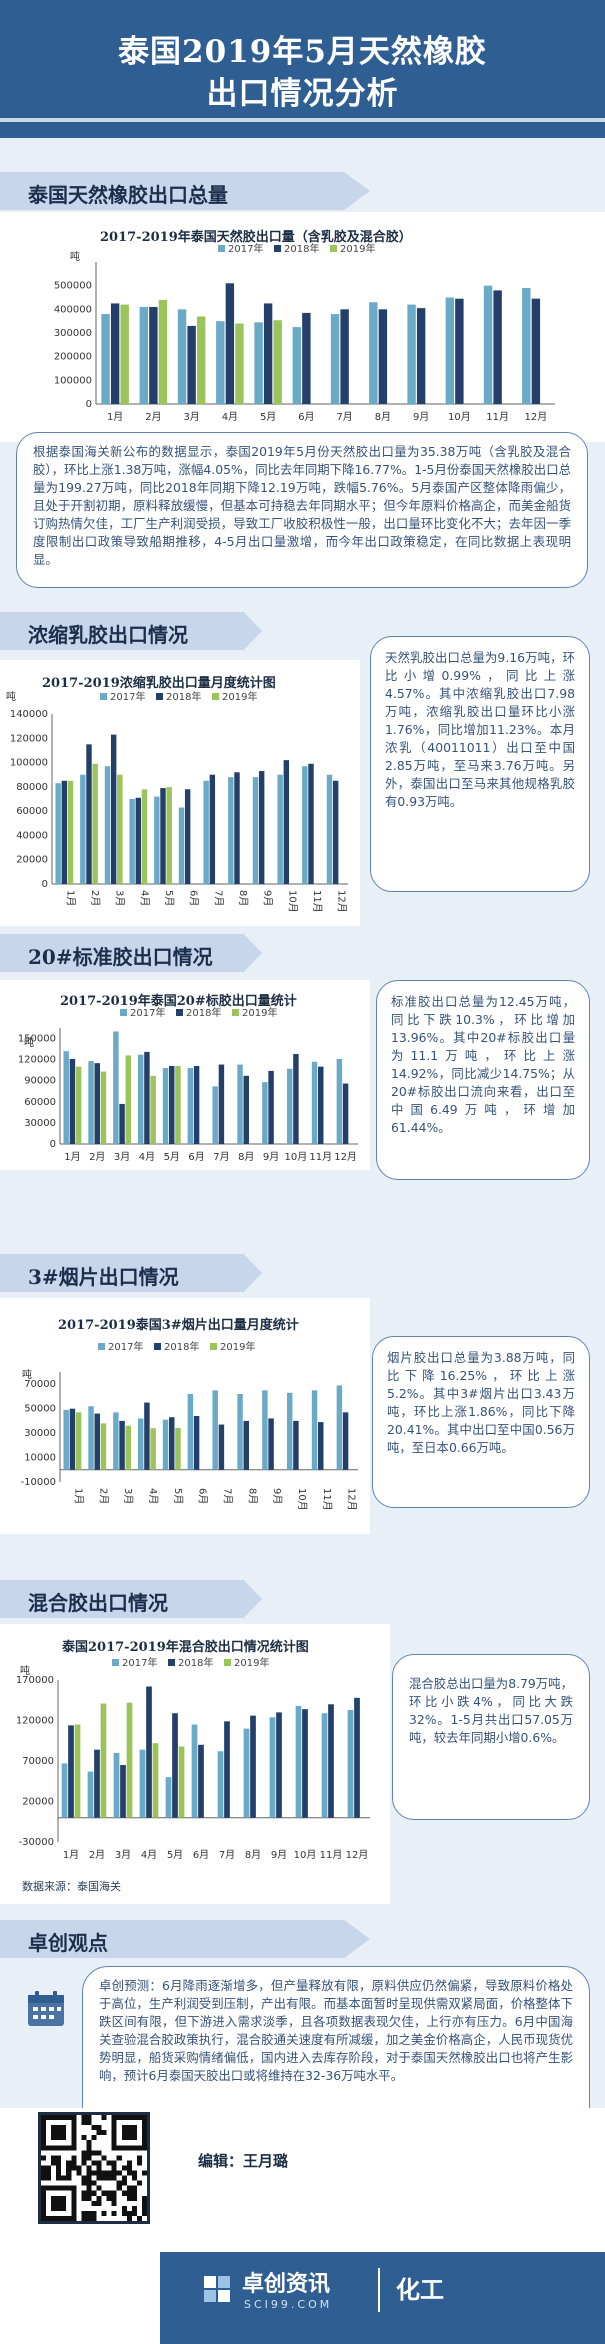 Image resolution: width=605 pixels, height=2344 pixels. Describe the element at coordinates (172, 1104) in the screenshot. I see `bar-2018年-5月` at that location.